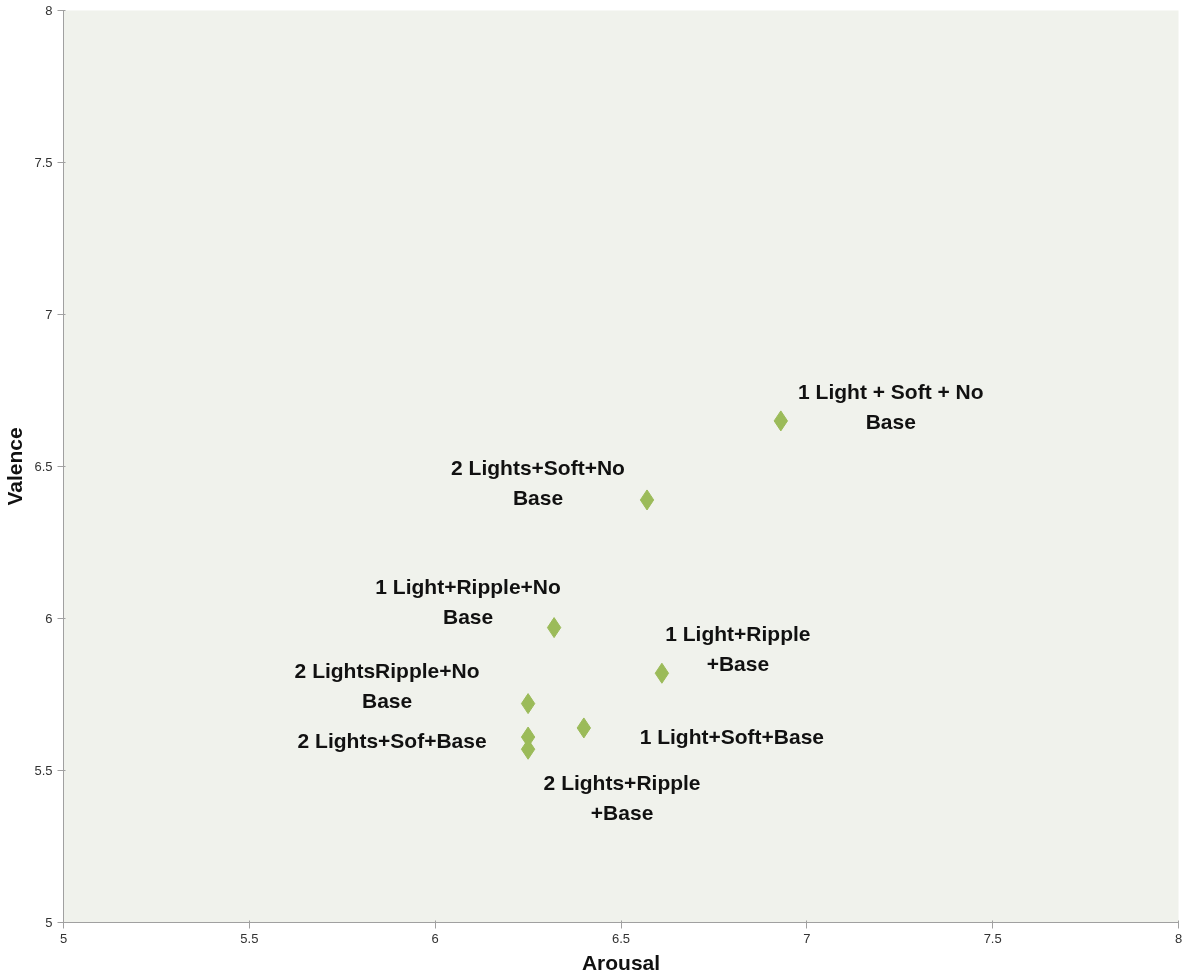 The width and height of the screenshot is (1186, 976). I want to click on x-tick-label: 5, so click(63, 938).